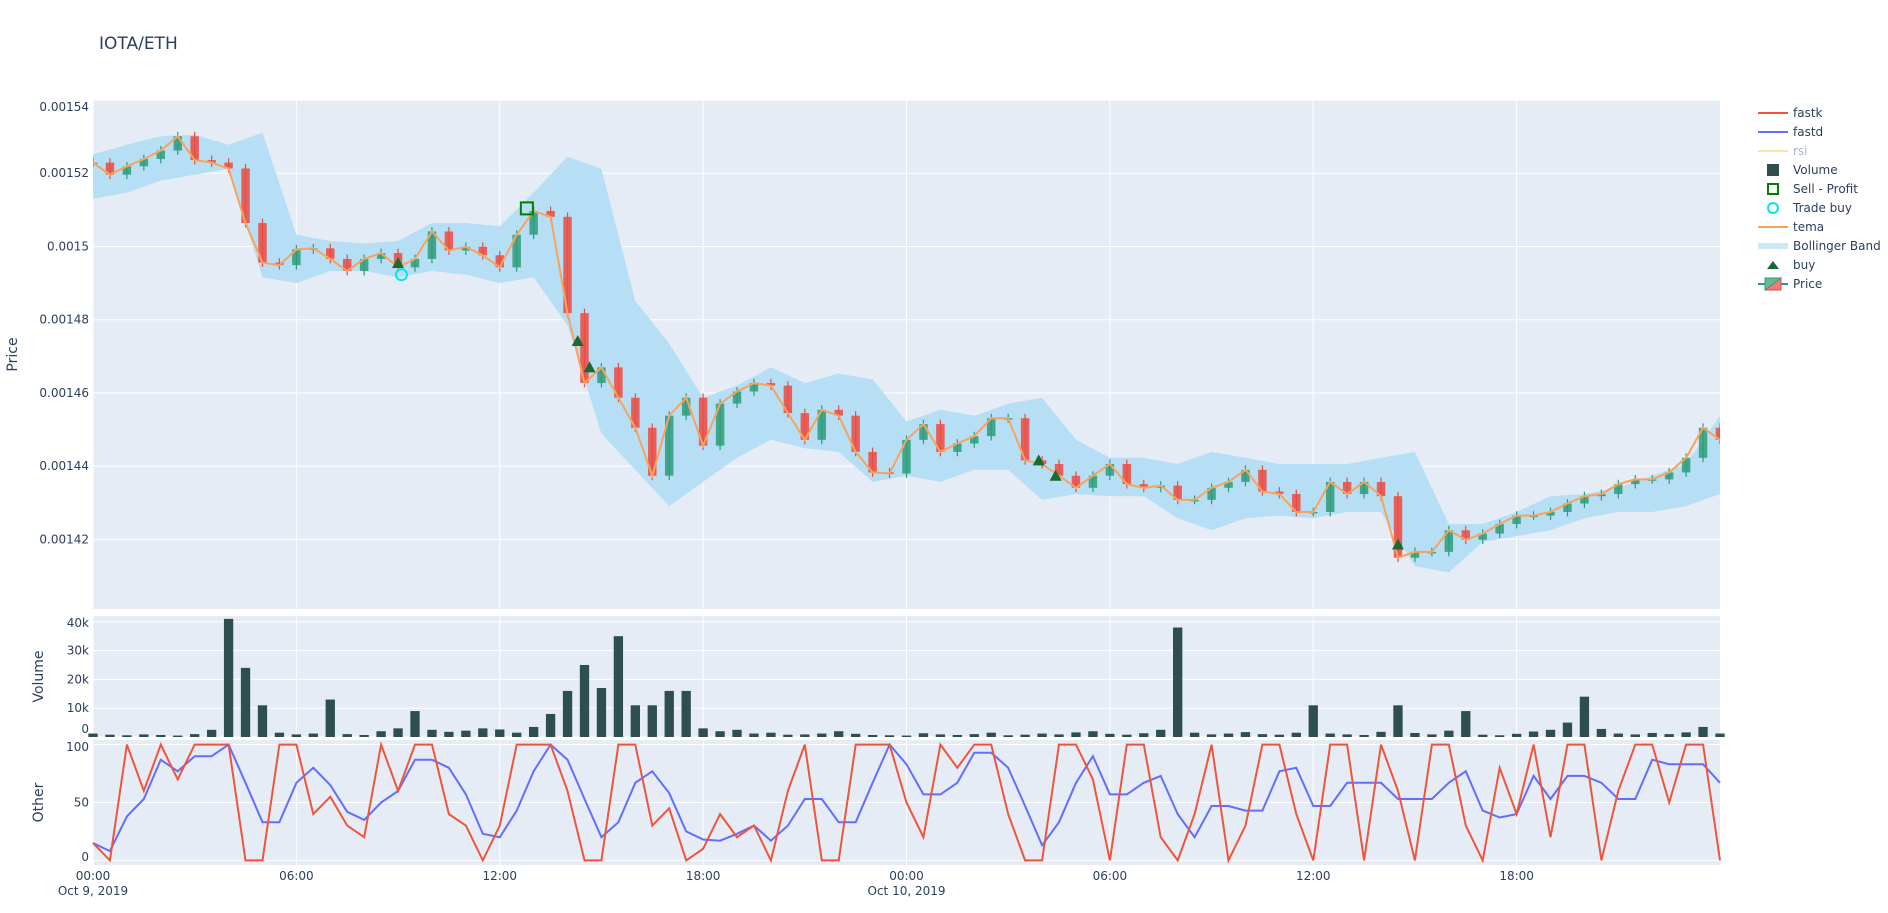 This screenshot has width=1888, height=913. I want to click on y-tick-label: 0.0015, so click(68, 246).